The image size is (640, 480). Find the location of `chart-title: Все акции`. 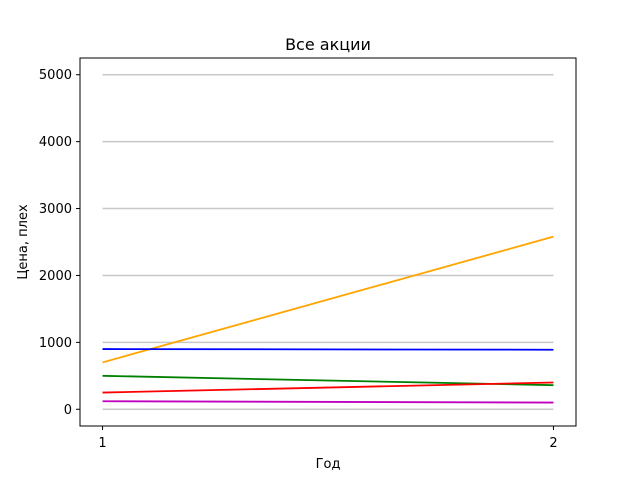

chart-title: Все акции is located at coordinates (328, 44).